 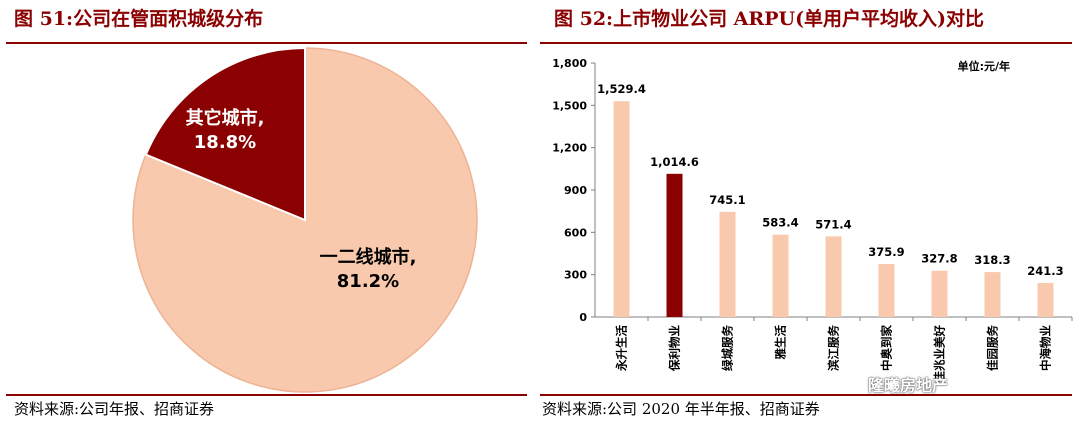 I want to click on bar-source-rule, so click(x=806, y=395).